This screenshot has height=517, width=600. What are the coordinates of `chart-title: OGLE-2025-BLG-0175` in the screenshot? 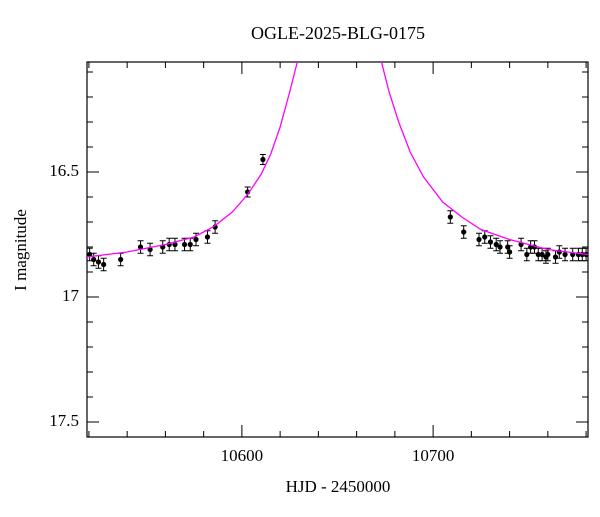 It's located at (338, 33).